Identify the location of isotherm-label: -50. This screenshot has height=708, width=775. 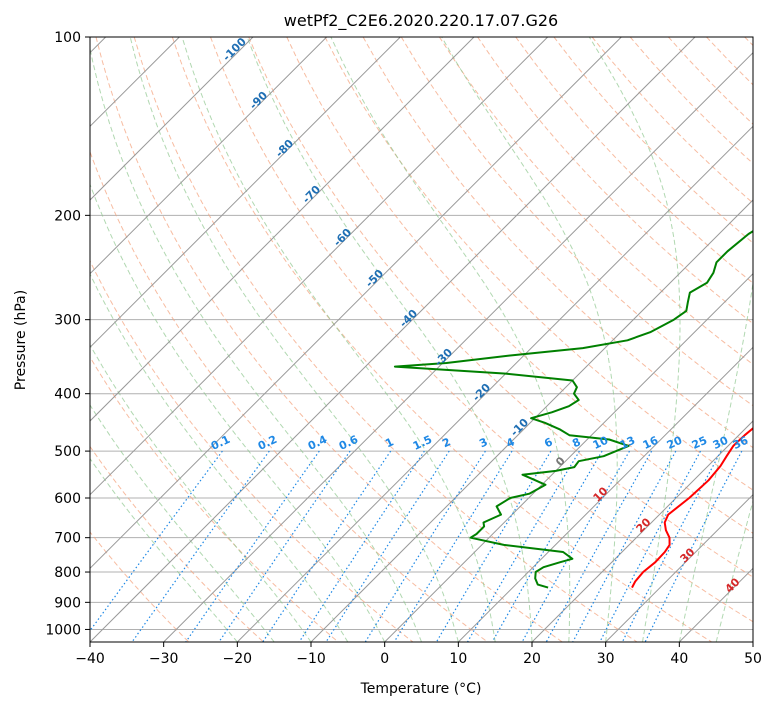
(374, 278).